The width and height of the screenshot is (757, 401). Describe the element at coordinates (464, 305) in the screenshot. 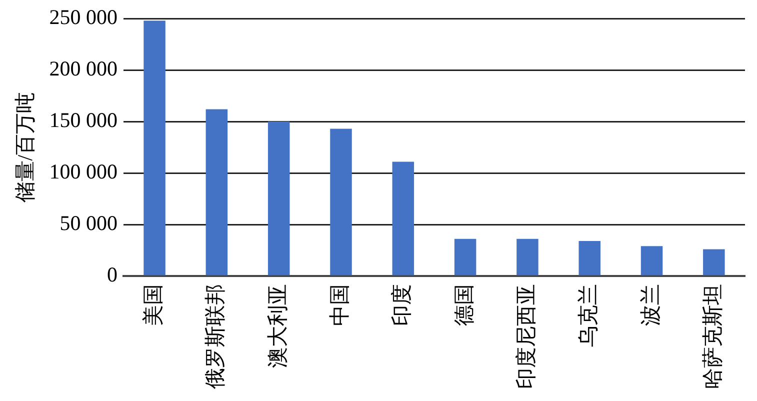

I see `x-tick-label: 德国` at that location.